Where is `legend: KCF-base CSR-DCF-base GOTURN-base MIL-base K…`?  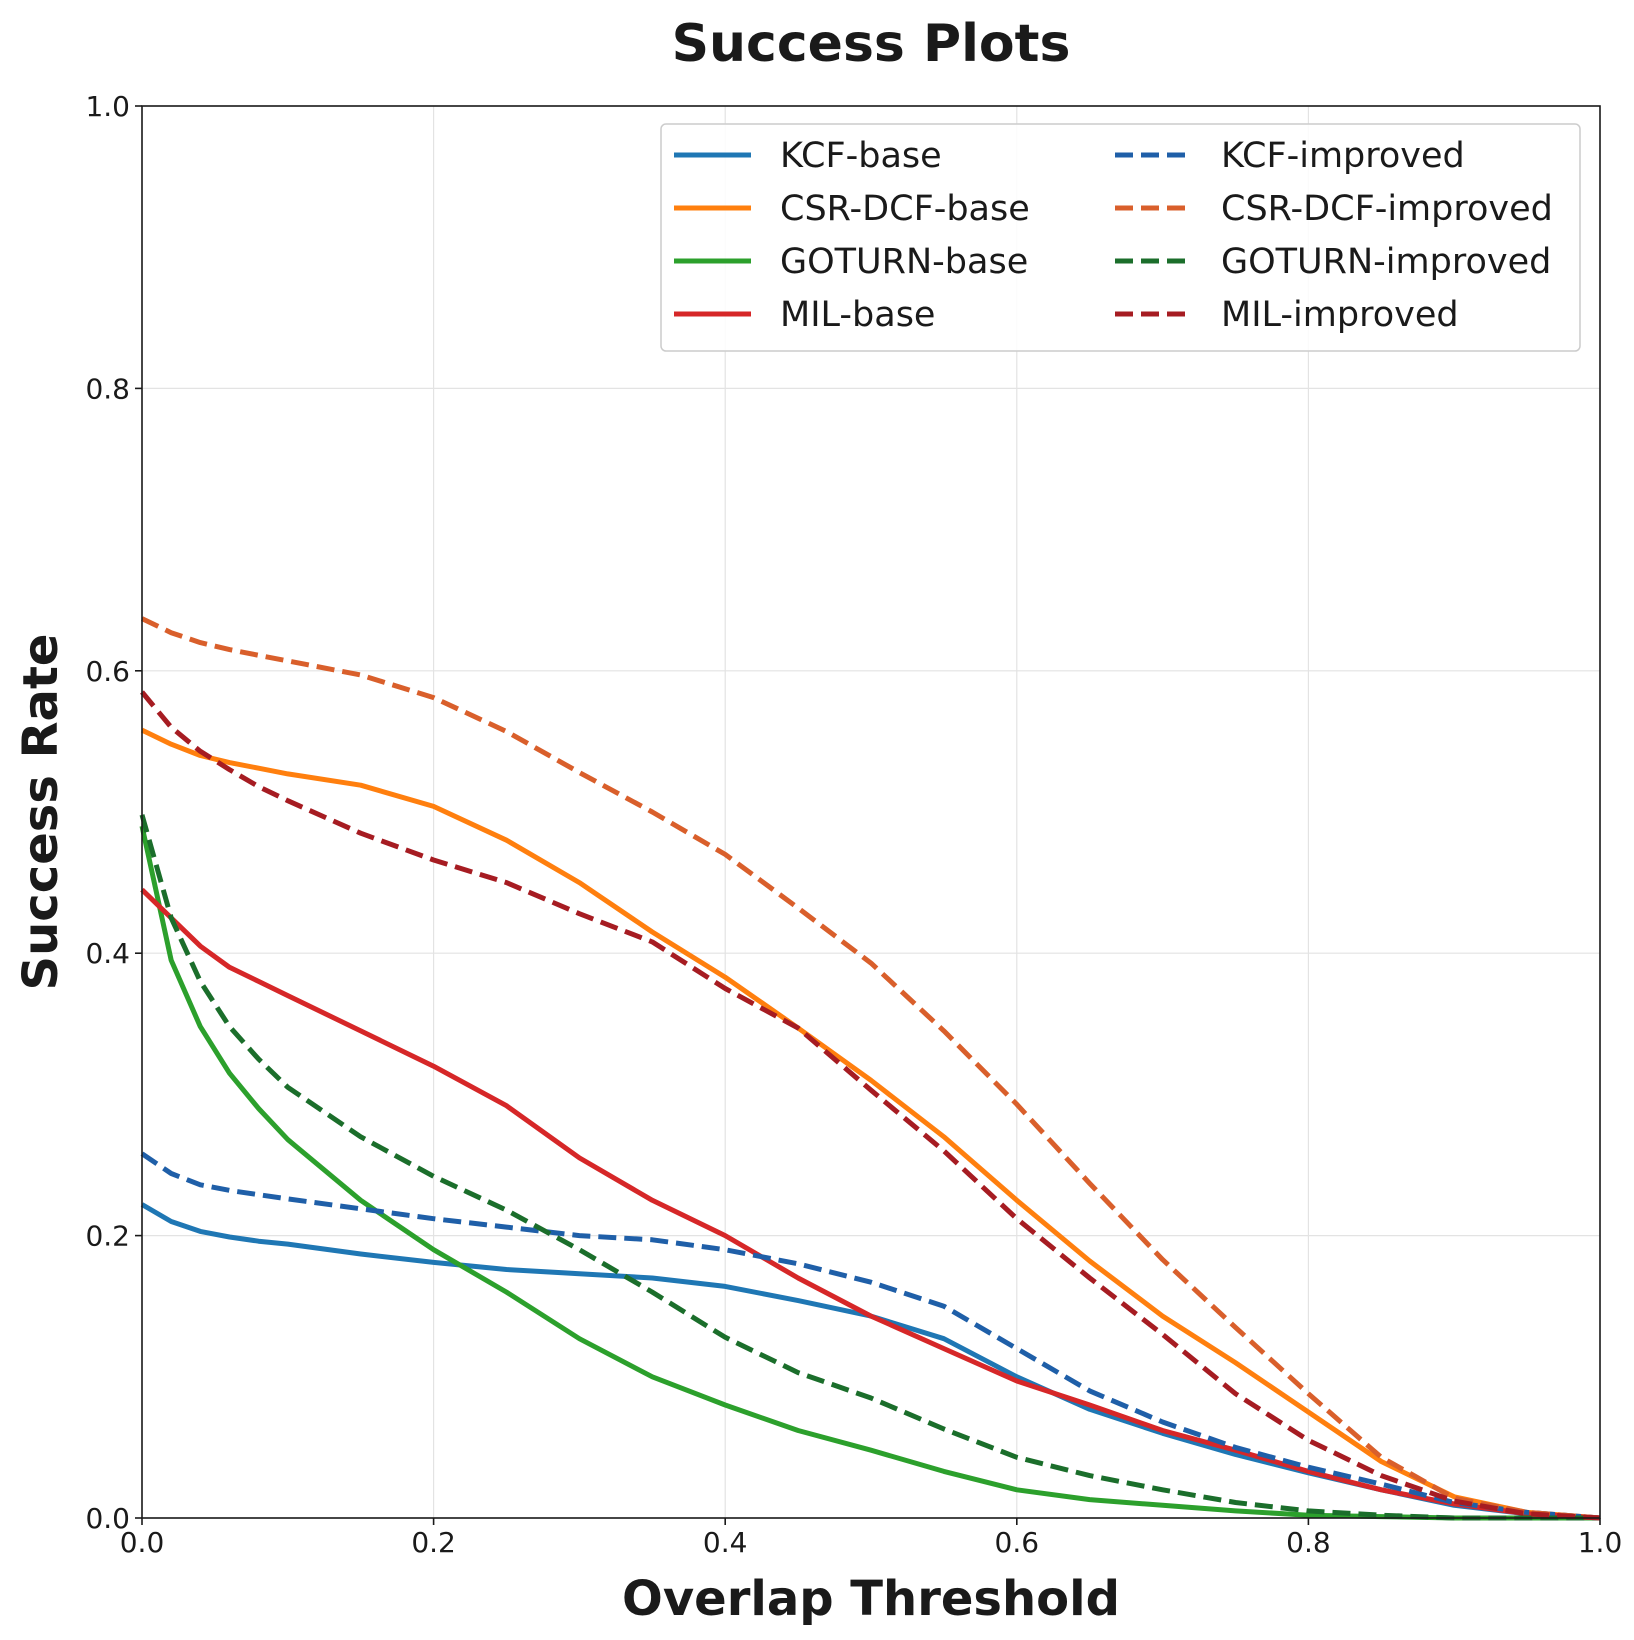
legend: KCF-base CSR-DCF-base GOTURN-base MIL-base K… is located at coordinates (1120, 237).